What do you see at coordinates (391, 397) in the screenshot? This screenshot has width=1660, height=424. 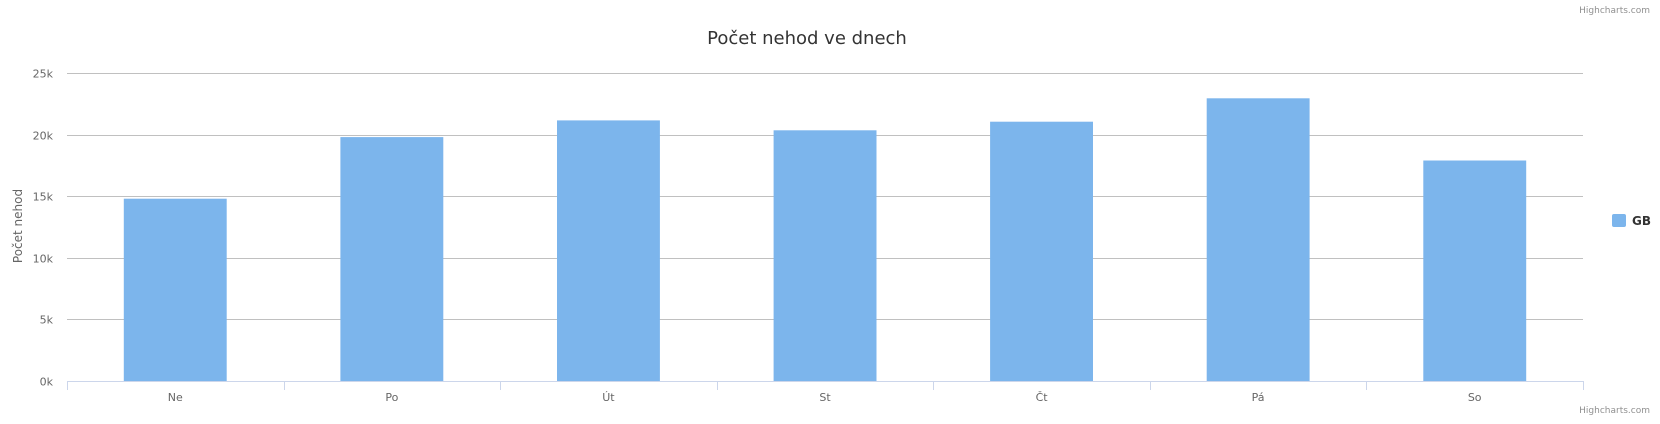 I see `x-tick-label: Po` at bounding box center [391, 397].